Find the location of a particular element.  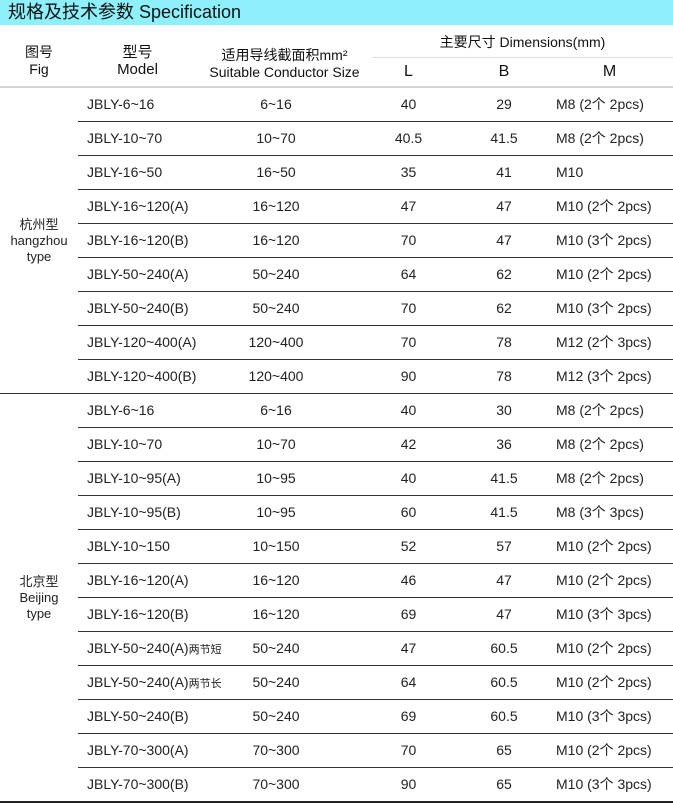

model-name: JBLY-10~95(B) is located at coordinates (134, 512).